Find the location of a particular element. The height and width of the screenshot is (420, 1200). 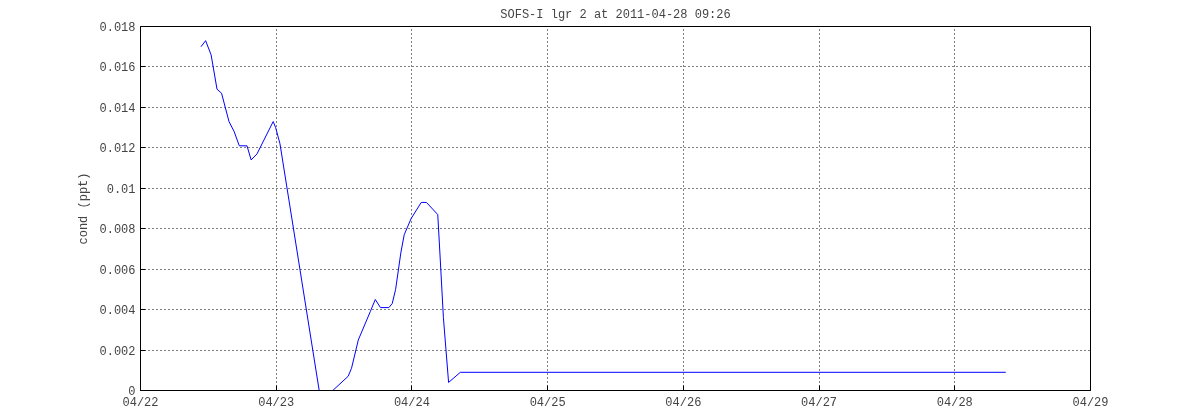

y-tick-label: 0.016 is located at coordinates (117, 68).